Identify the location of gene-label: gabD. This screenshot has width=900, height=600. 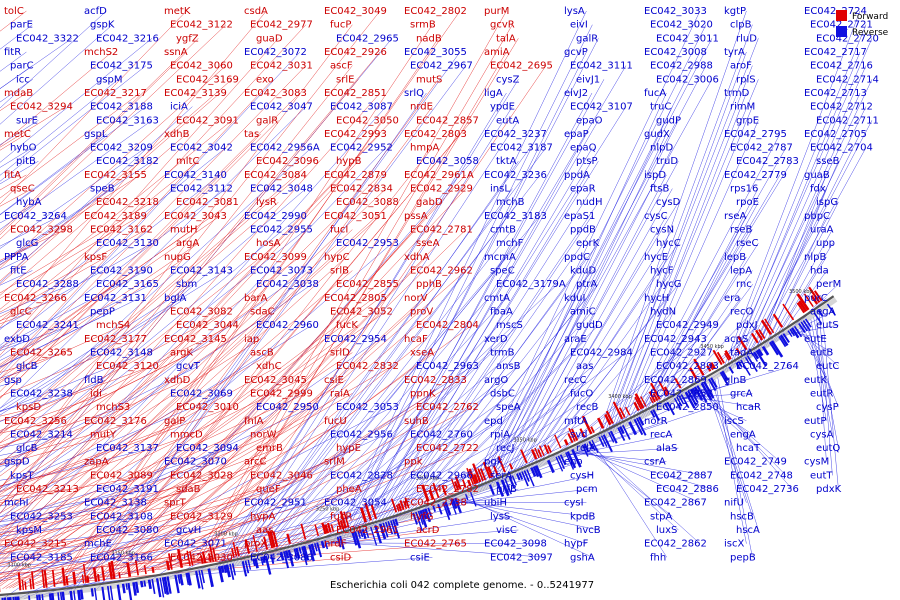
(429, 202).